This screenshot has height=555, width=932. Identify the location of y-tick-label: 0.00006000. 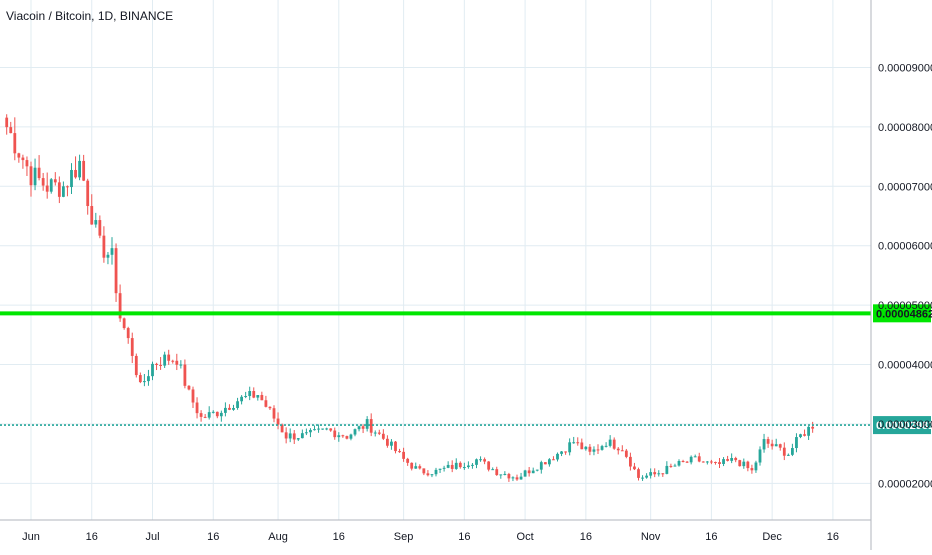
(905, 247).